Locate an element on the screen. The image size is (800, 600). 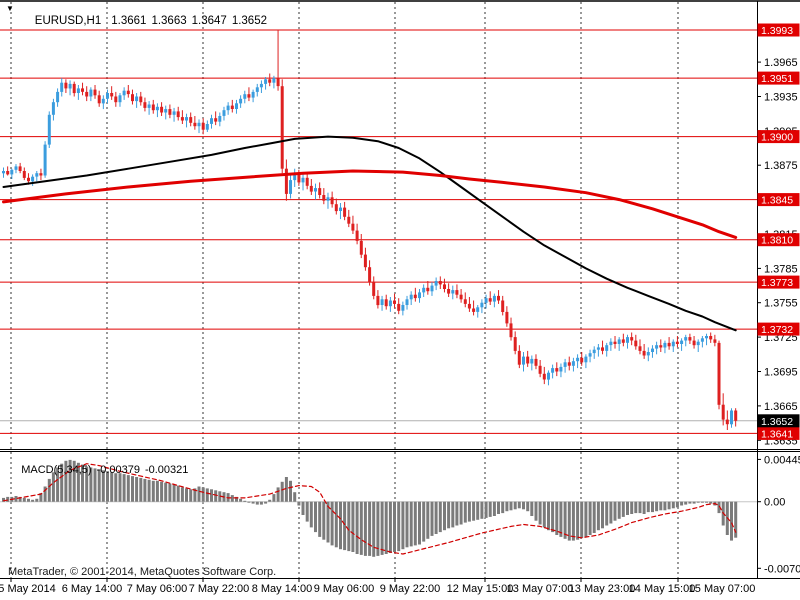
current-price-badge-label: 1.3652 is located at coordinates (777, 422).